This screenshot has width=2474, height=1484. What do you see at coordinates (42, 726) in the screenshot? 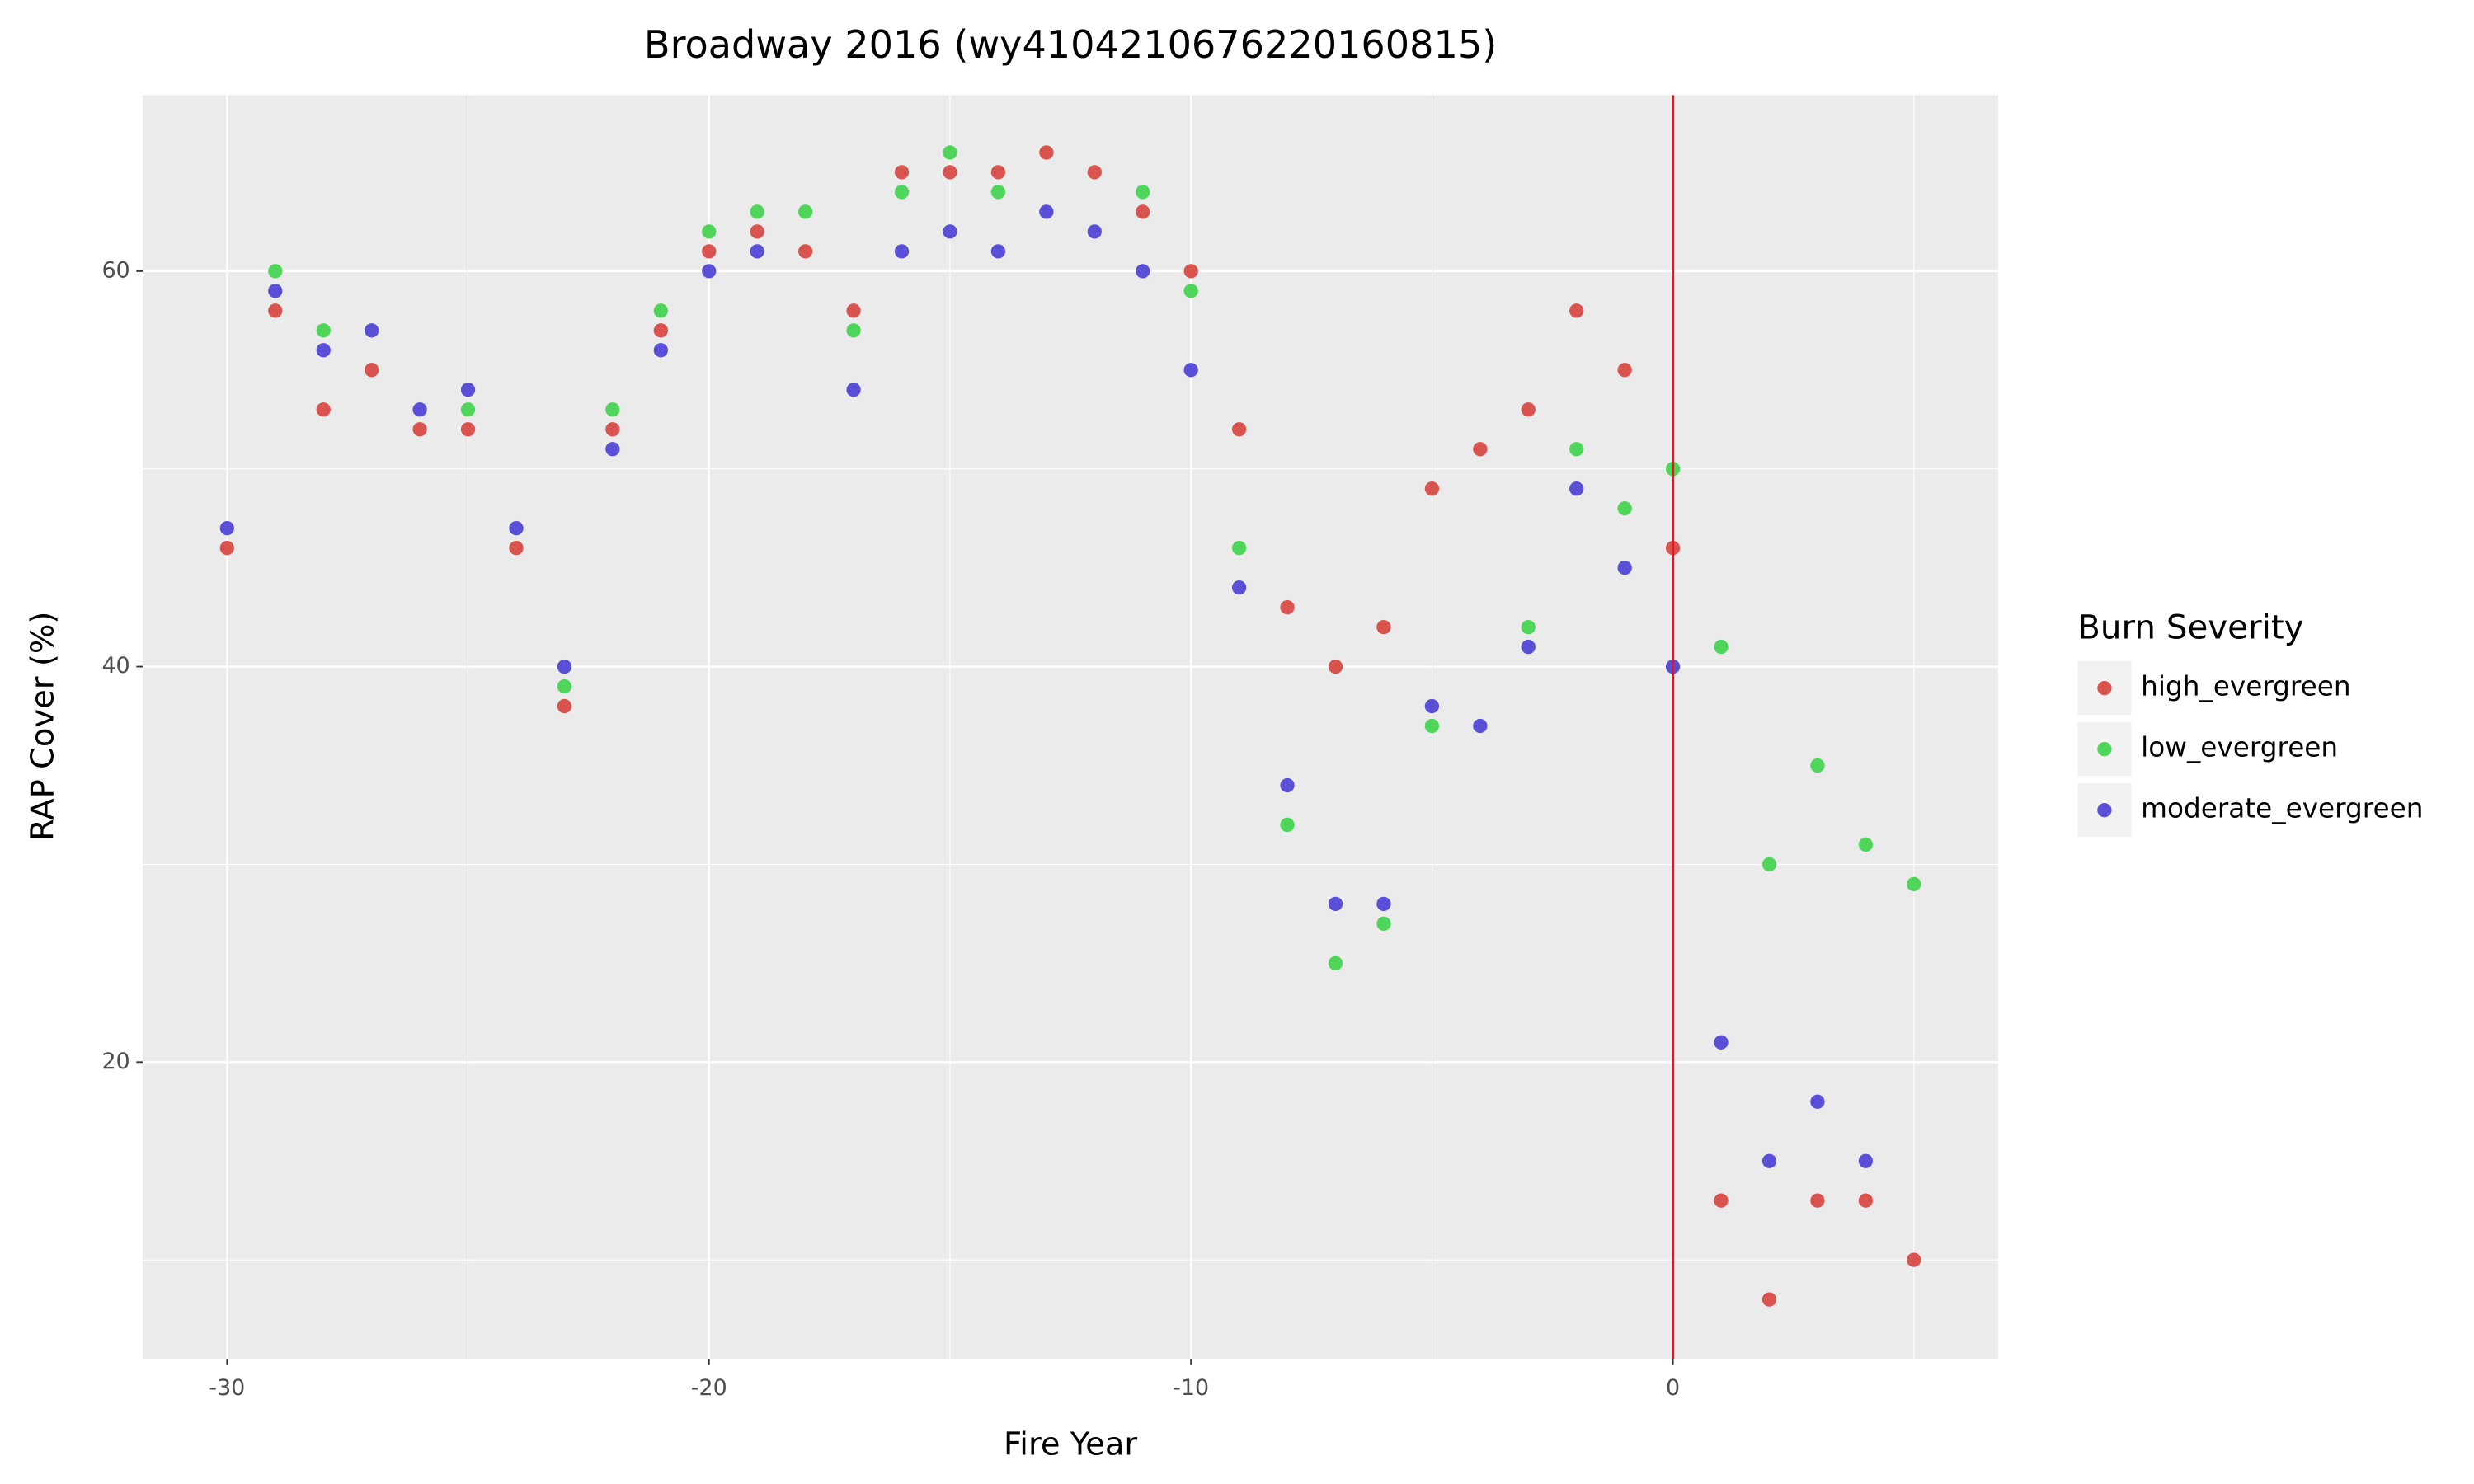
I see `y-axis-label: RAP Cover (%)` at bounding box center [42, 726].